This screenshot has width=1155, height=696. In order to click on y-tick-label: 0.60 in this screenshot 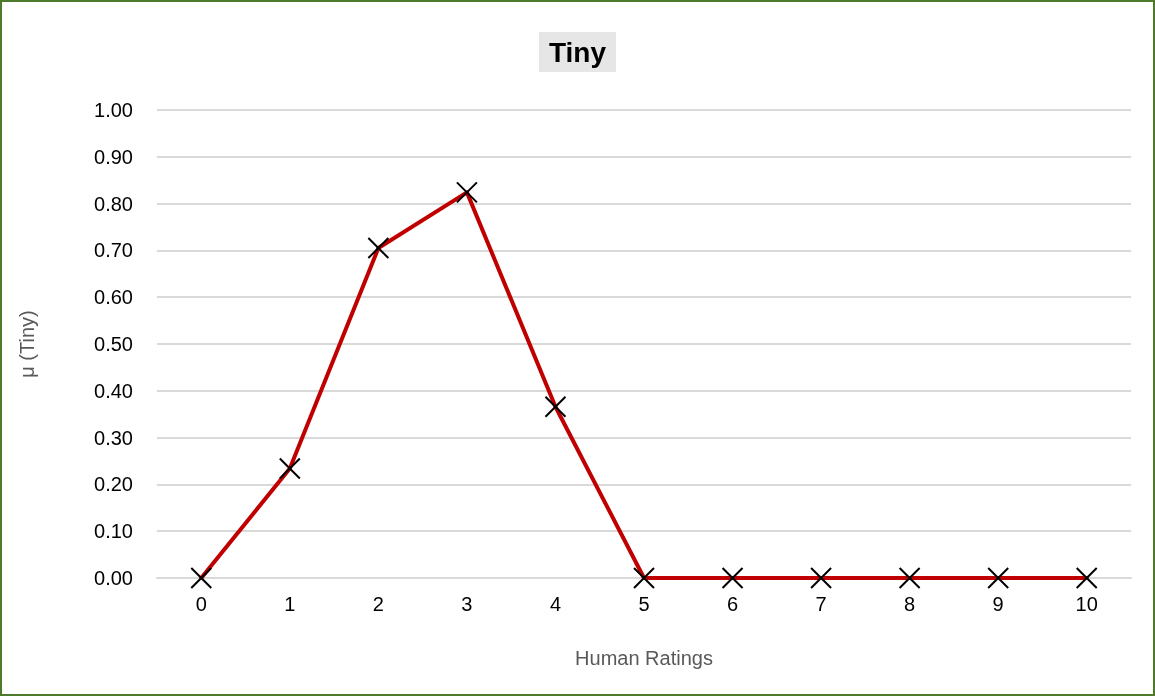, I will do `click(113, 297)`.